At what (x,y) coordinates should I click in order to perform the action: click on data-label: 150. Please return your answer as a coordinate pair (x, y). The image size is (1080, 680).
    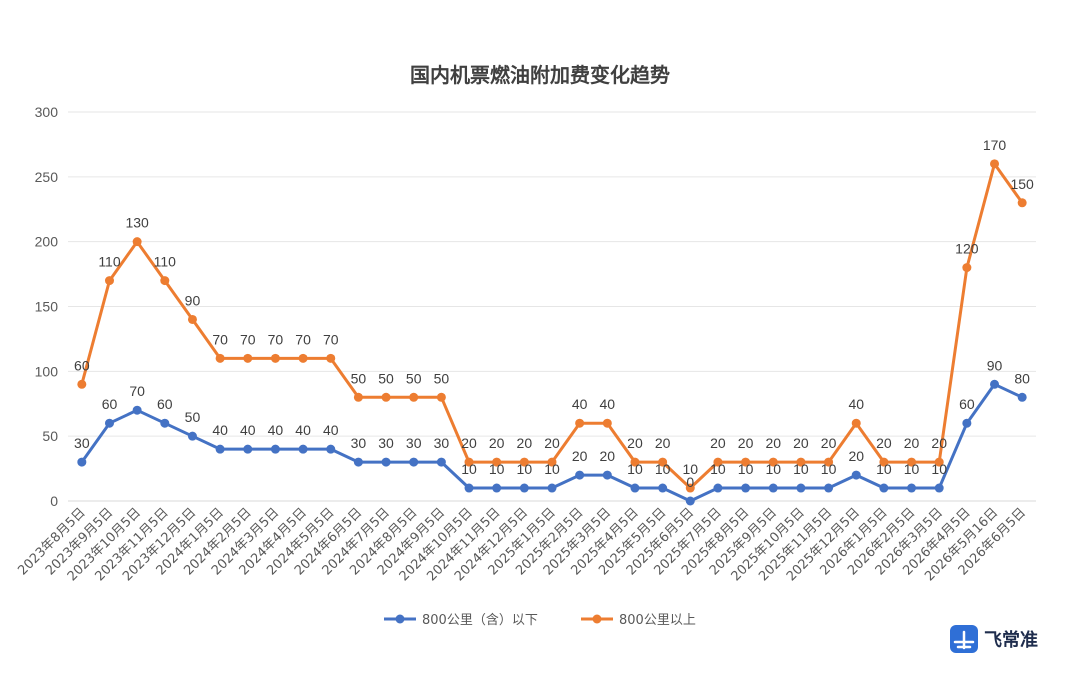
    Looking at the image, I should click on (1022, 184).